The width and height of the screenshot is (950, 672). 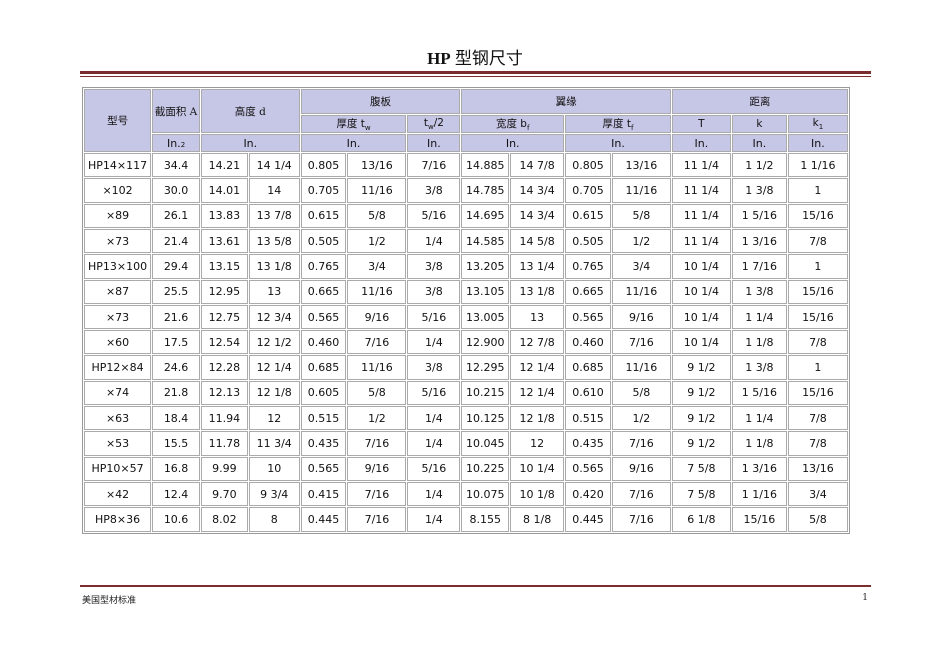 I want to click on header-cell: 厚度 tw, so click(x=353, y=124).